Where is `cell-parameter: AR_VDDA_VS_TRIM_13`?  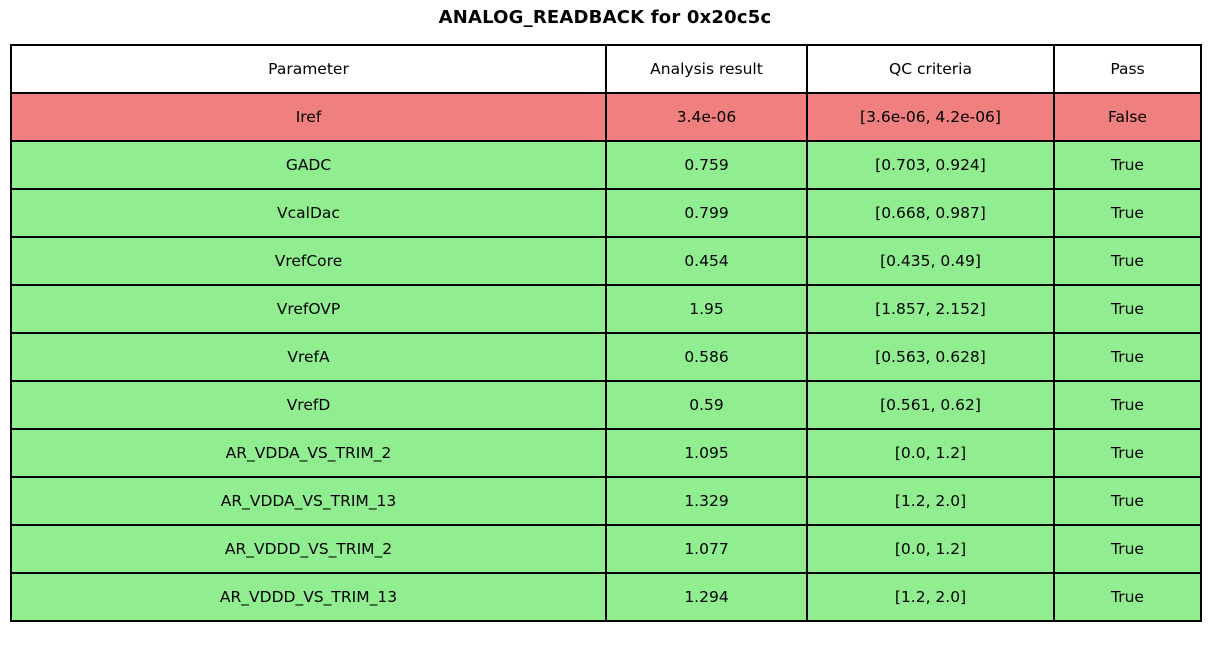 cell-parameter: AR_VDDA_VS_TRIM_13 is located at coordinates (308, 501).